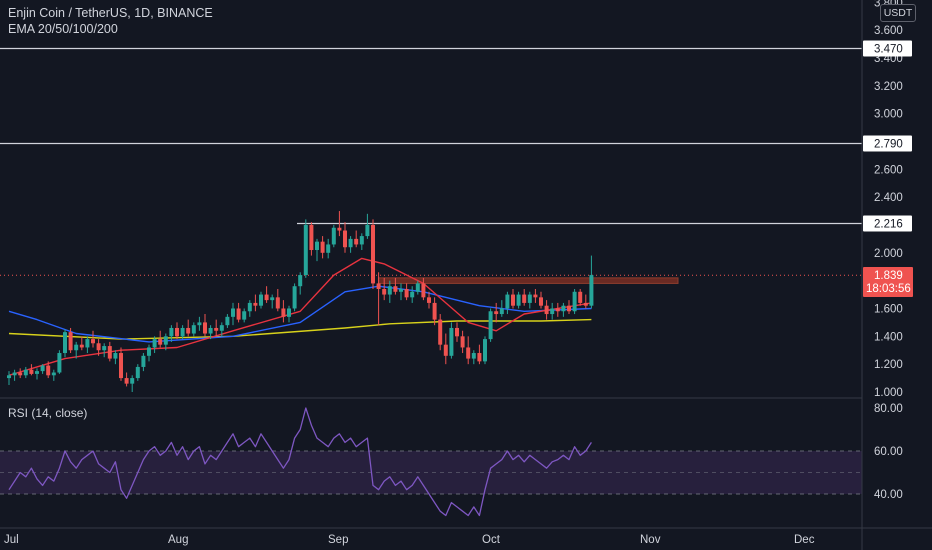  I want to click on level-tag-label: 3.470, so click(888, 50).